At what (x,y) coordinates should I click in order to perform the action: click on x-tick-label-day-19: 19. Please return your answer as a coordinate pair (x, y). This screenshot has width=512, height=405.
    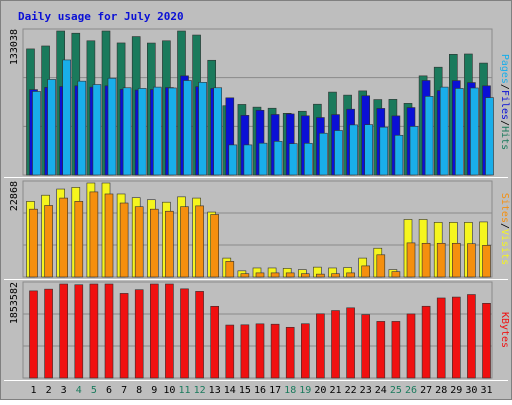
    Looking at the image, I should click on (305, 390).